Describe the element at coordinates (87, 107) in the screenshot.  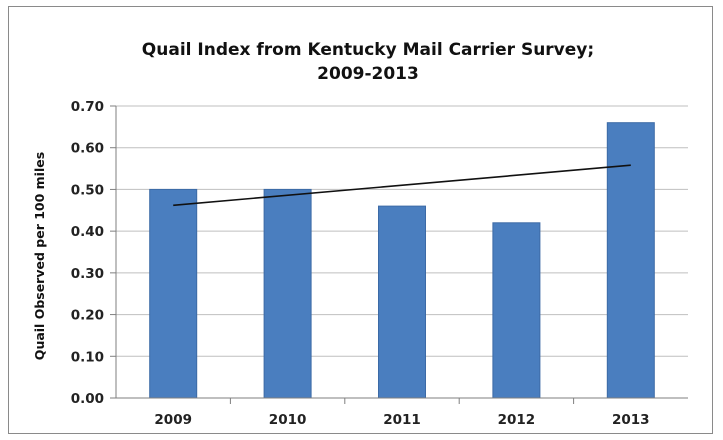
I see `y-tick-label: 0.70` at that location.